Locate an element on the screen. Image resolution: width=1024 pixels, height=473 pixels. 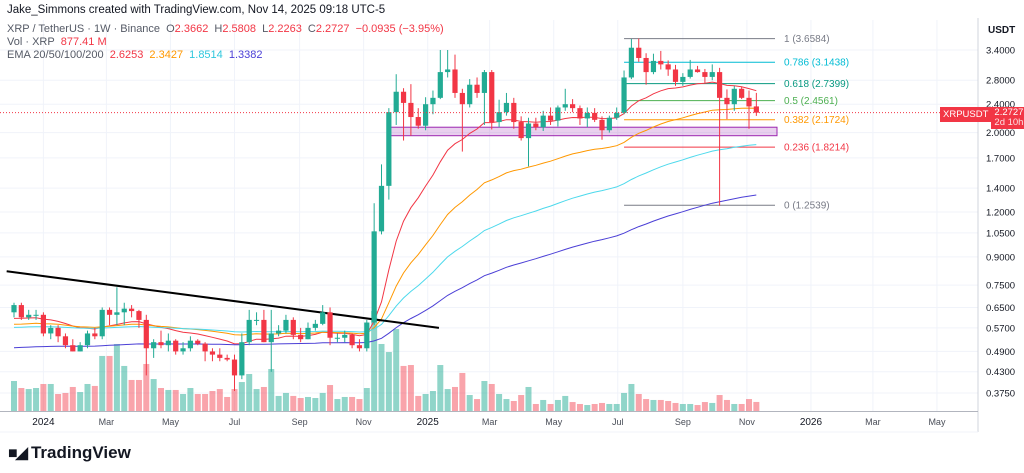
close-value: 2.2727 is located at coordinates (332, 29).